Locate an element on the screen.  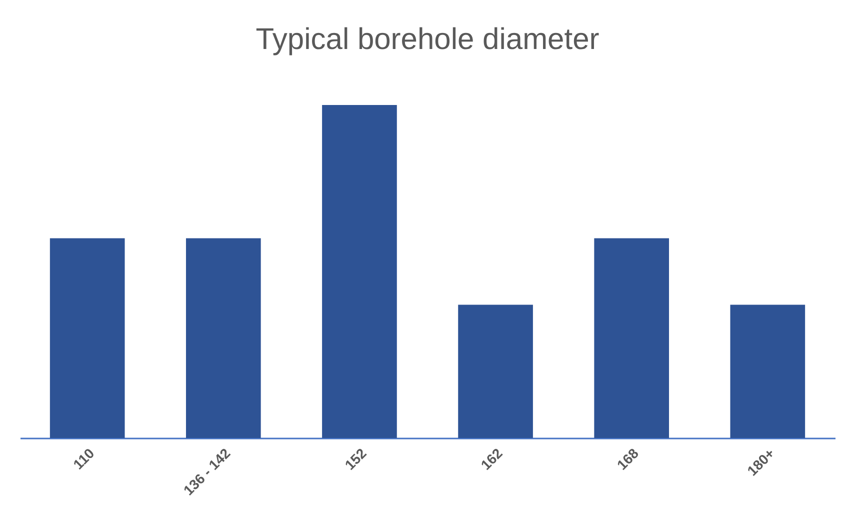
x-tick-label: 110 is located at coordinates (84, 458).